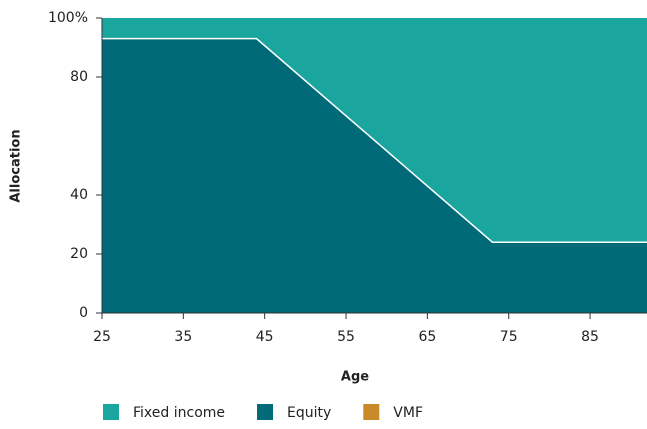  I want to click on legend-label: Equity, so click(309, 413).